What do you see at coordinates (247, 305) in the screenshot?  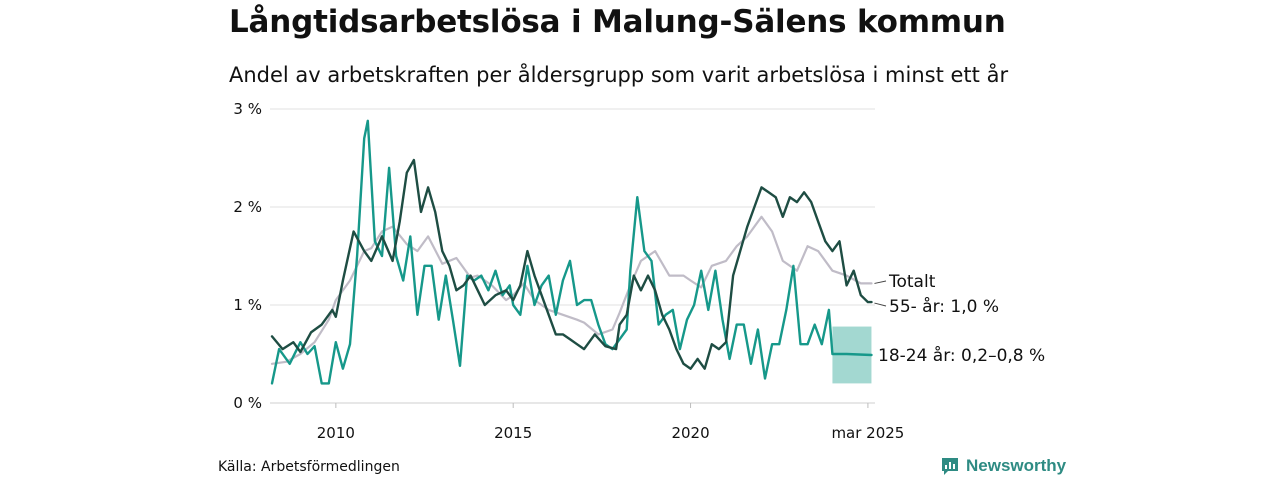 I see `y-tick-label: 1 %` at bounding box center [247, 305].